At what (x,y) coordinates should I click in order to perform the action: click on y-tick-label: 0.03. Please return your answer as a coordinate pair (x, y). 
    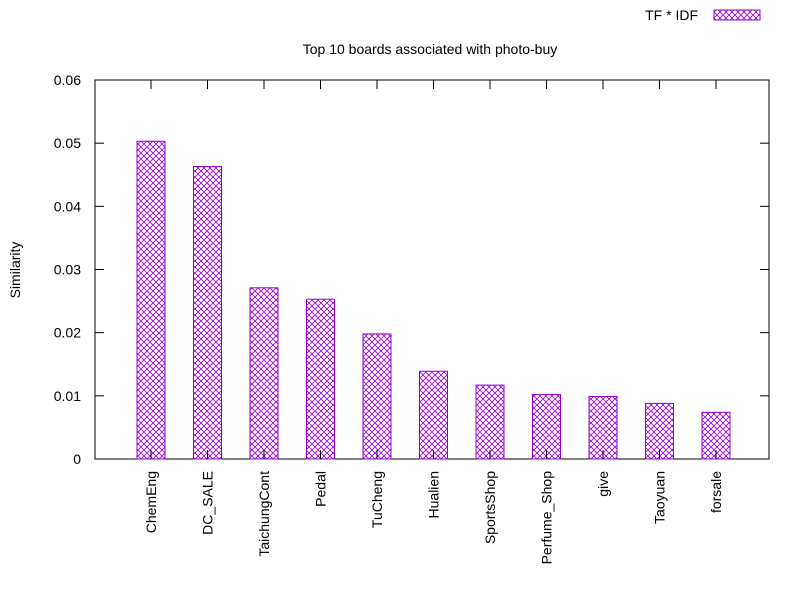
    Looking at the image, I should click on (67, 270).